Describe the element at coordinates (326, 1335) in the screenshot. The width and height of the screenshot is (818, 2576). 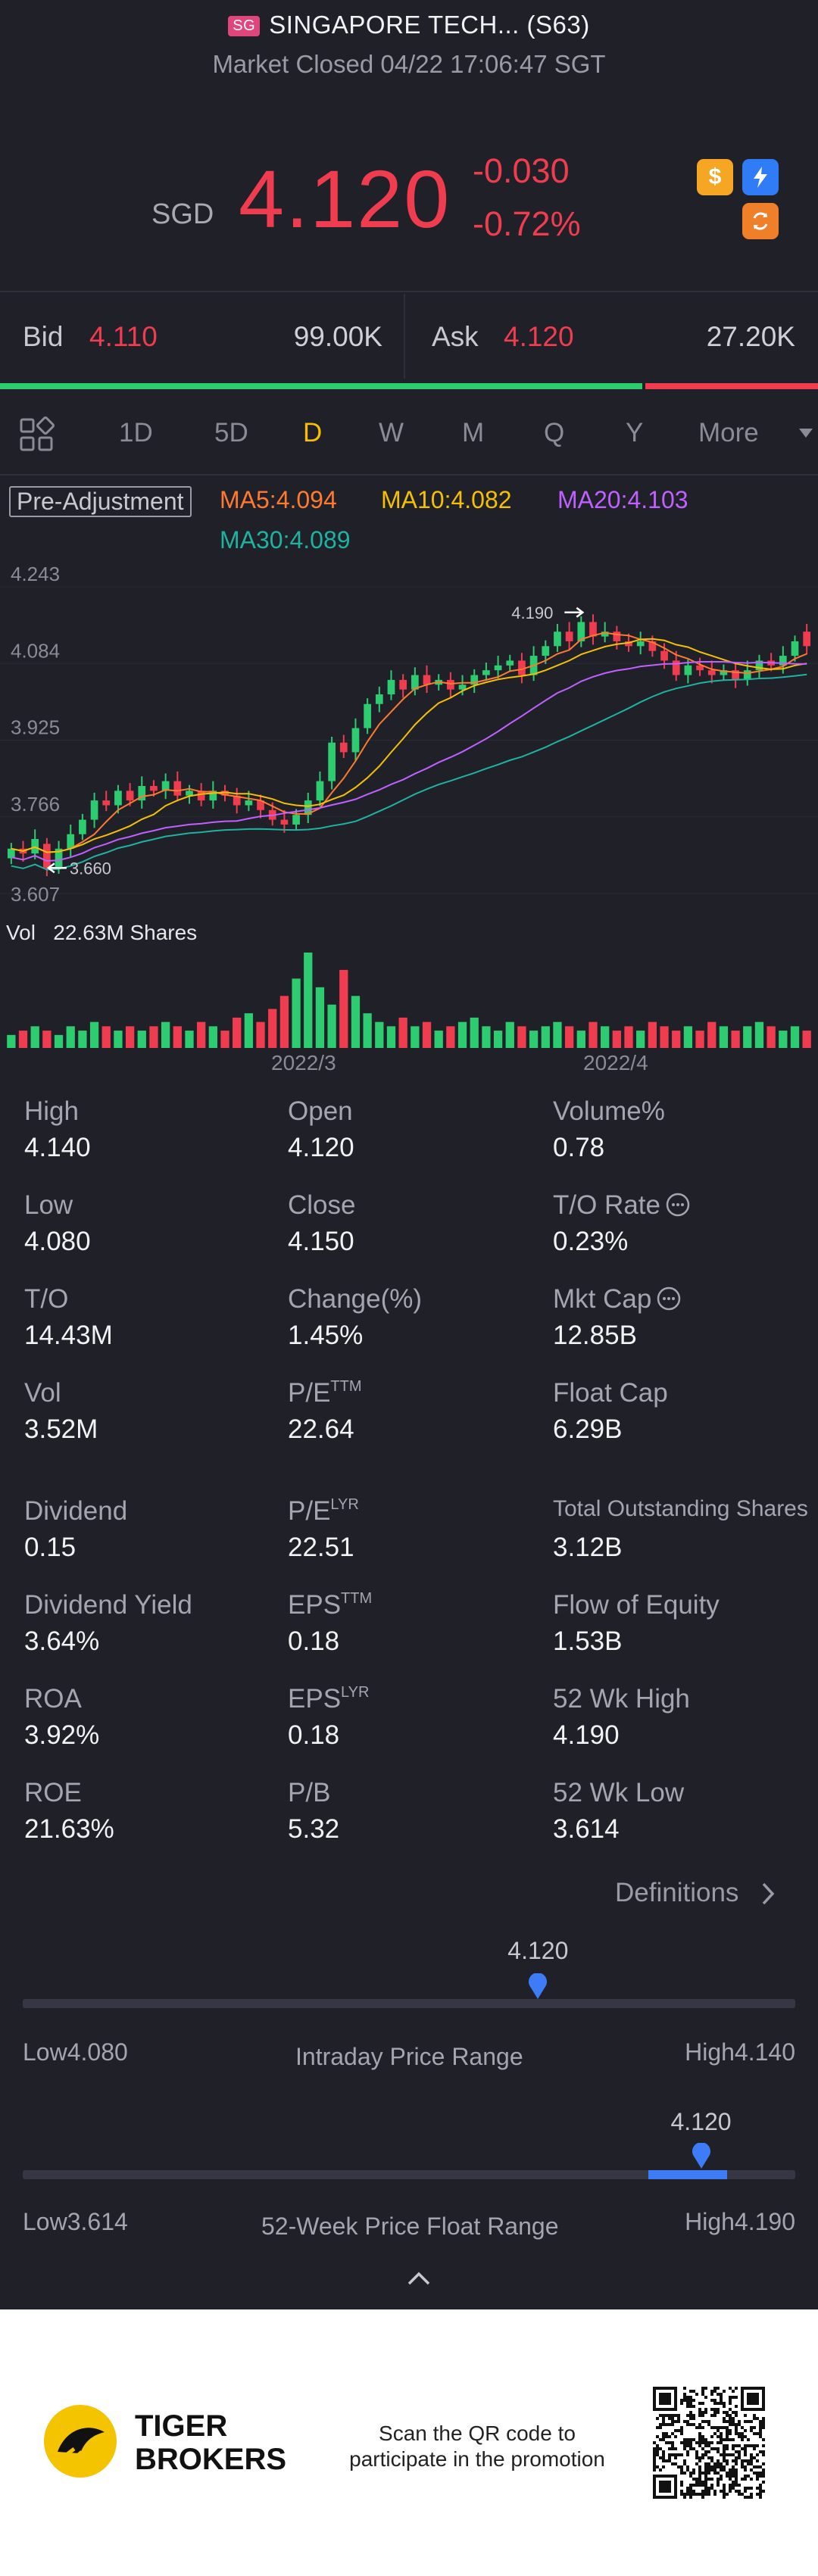
I see `stat-value: 1.45%` at that location.